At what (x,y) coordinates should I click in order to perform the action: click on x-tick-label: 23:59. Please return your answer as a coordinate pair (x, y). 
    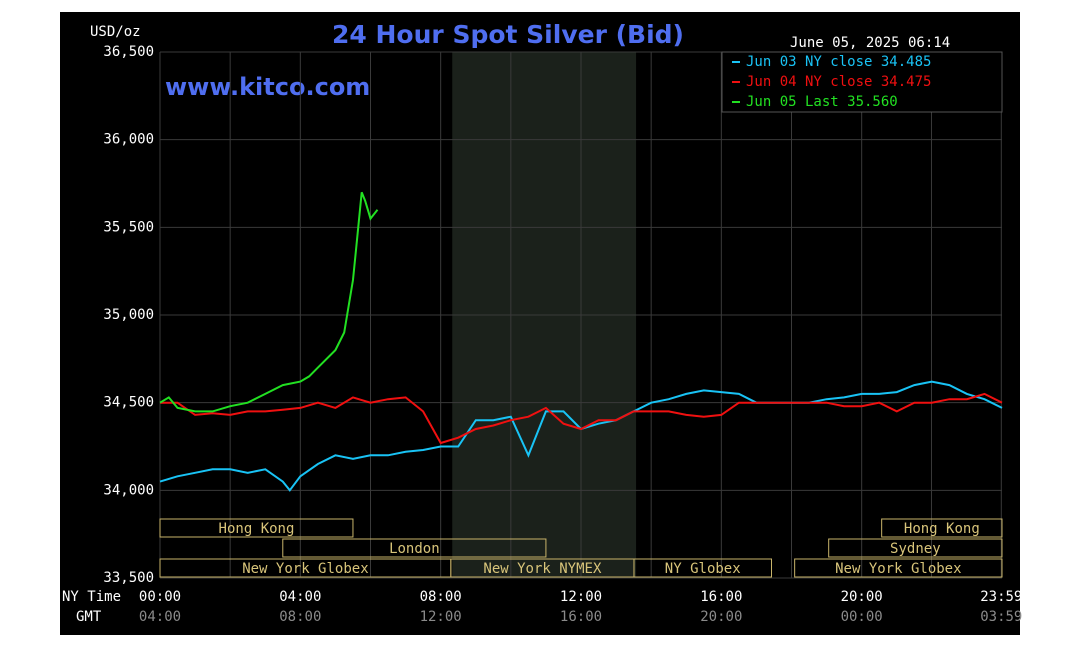
    Looking at the image, I should click on (1001, 597).